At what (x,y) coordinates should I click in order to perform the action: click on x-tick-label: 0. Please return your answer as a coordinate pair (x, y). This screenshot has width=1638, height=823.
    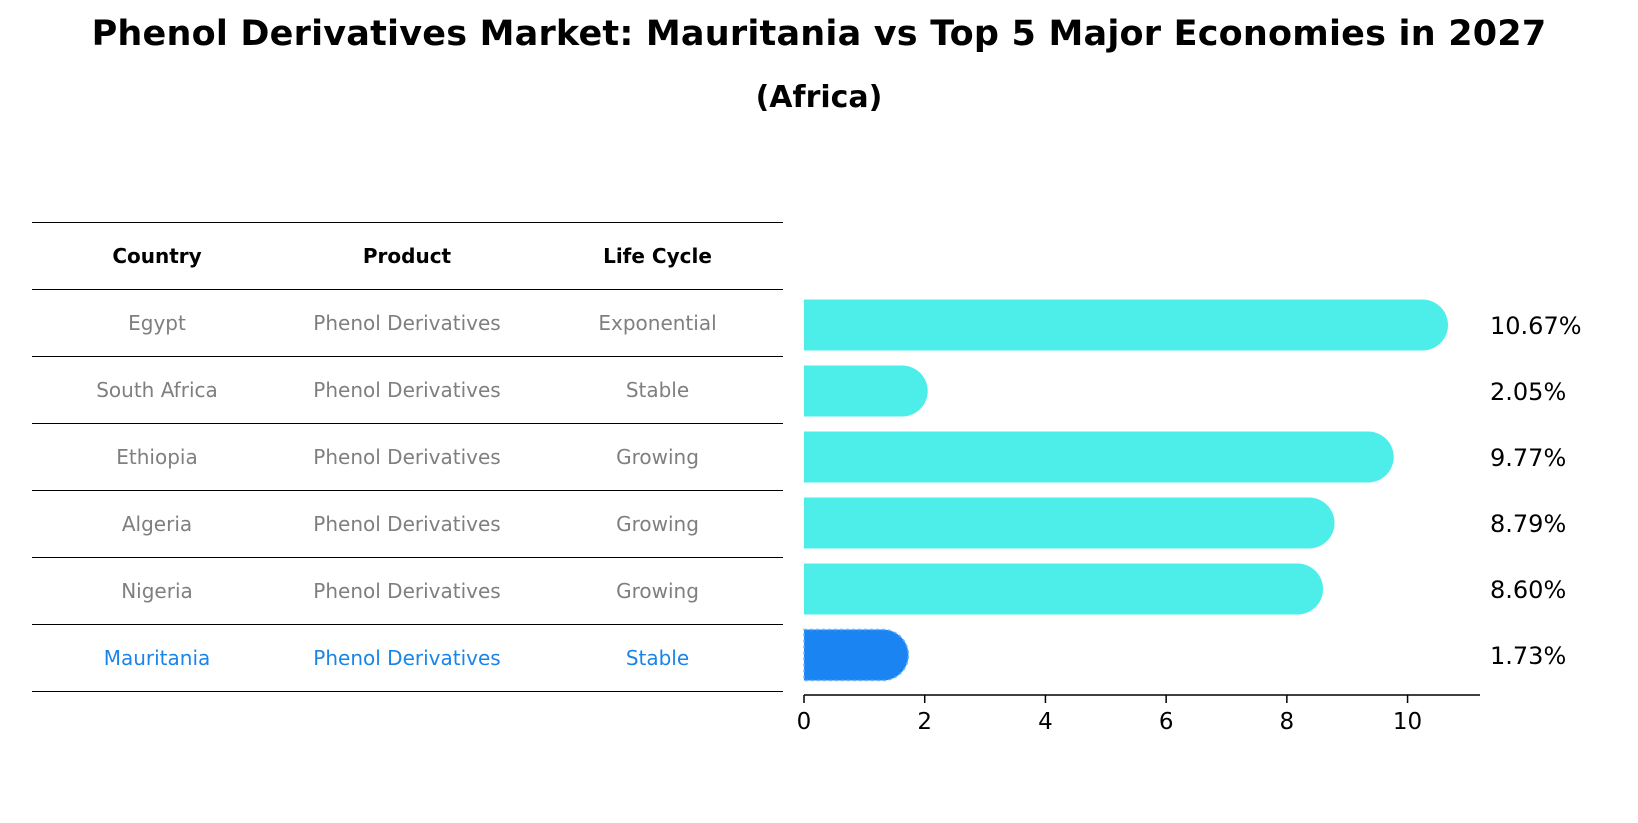
    Looking at the image, I should click on (804, 722).